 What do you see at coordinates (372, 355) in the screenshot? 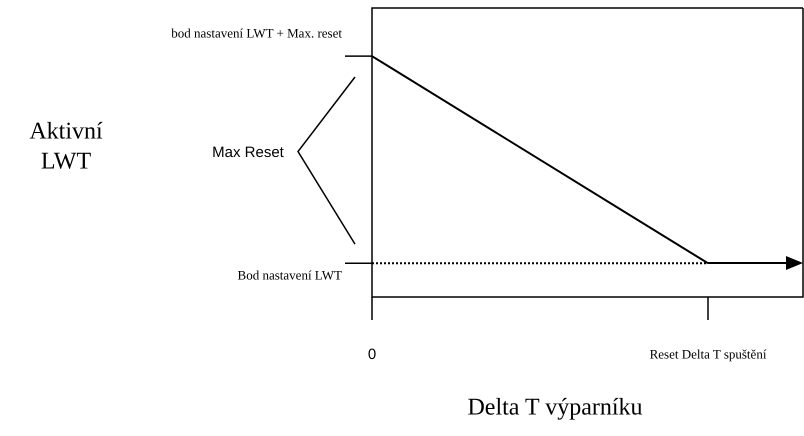
I see `x-tick-label: 0` at bounding box center [372, 355].